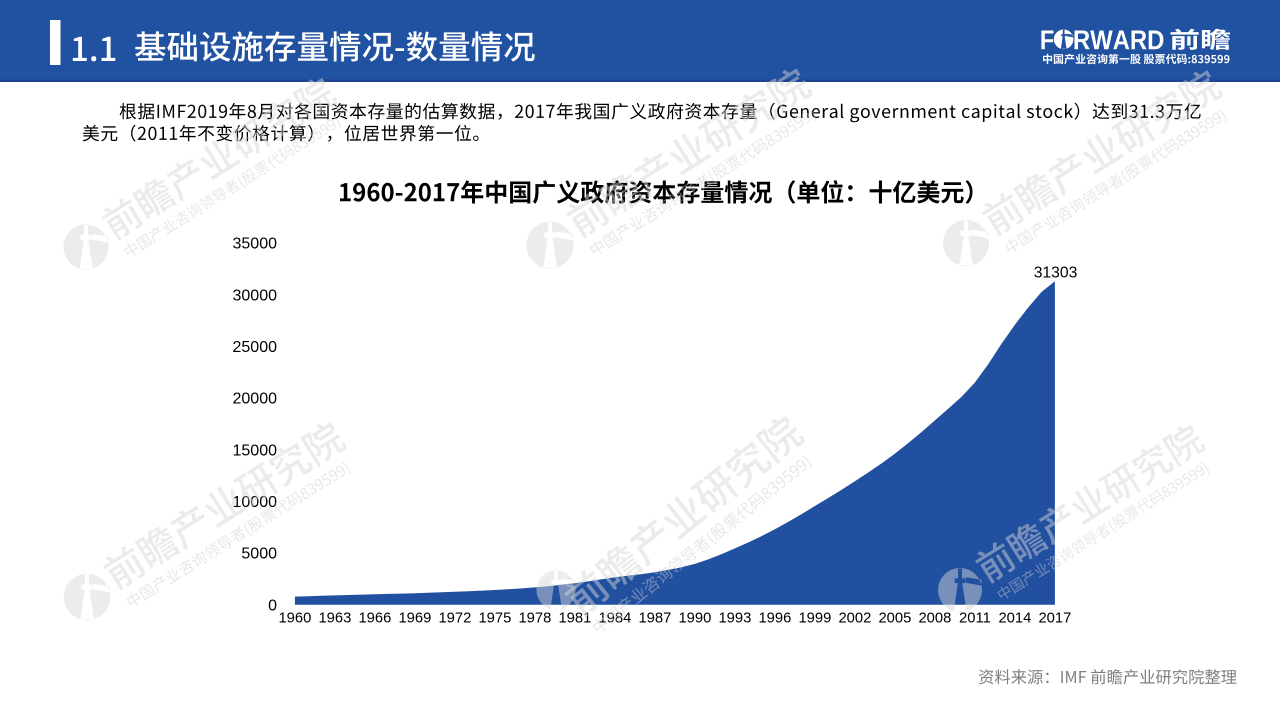 Image resolution: width=1280 pixels, height=725 pixels. What do you see at coordinates (334, 619) in the screenshot?
I see `svg-text: 1963` at bounding box center [334, 619].